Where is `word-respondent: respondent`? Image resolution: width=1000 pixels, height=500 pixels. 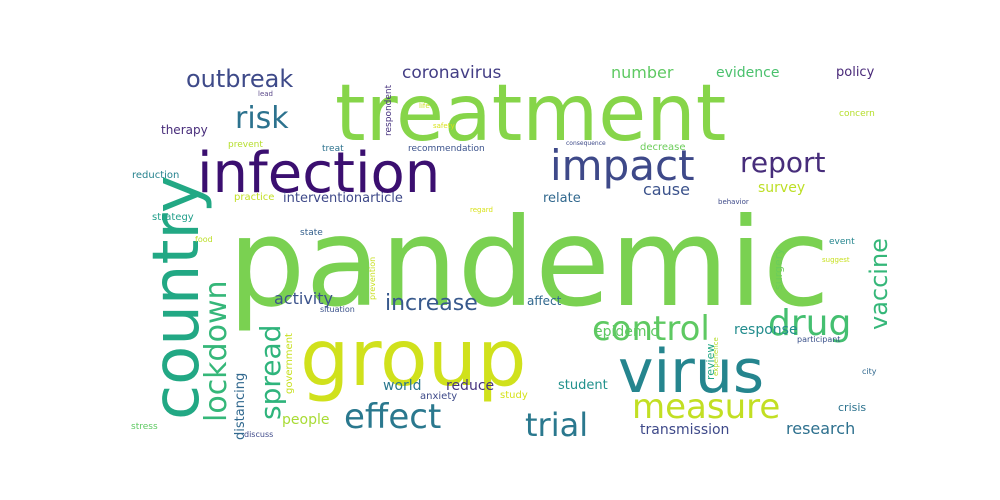
word-respondent: respondent is located at coordinates (389, 110).